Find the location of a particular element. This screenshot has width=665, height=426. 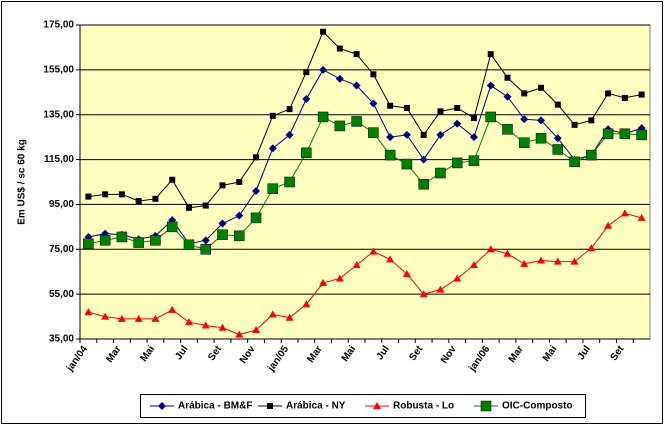

y-tick-label: 135,00 is located at coordinates (58, 114).